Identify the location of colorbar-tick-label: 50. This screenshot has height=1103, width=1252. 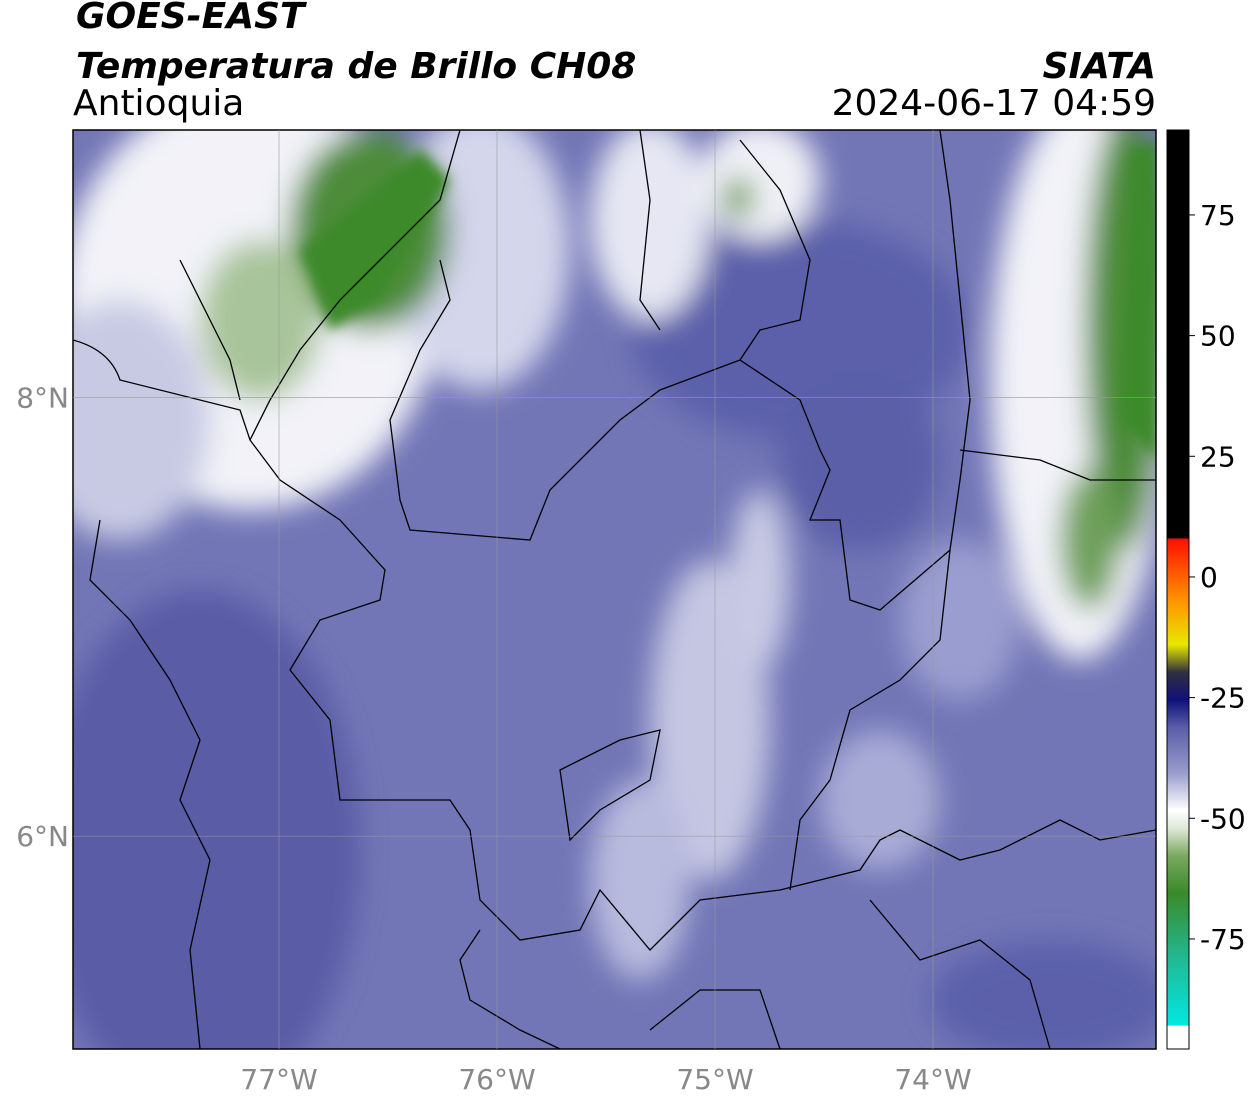
(1218, 336).